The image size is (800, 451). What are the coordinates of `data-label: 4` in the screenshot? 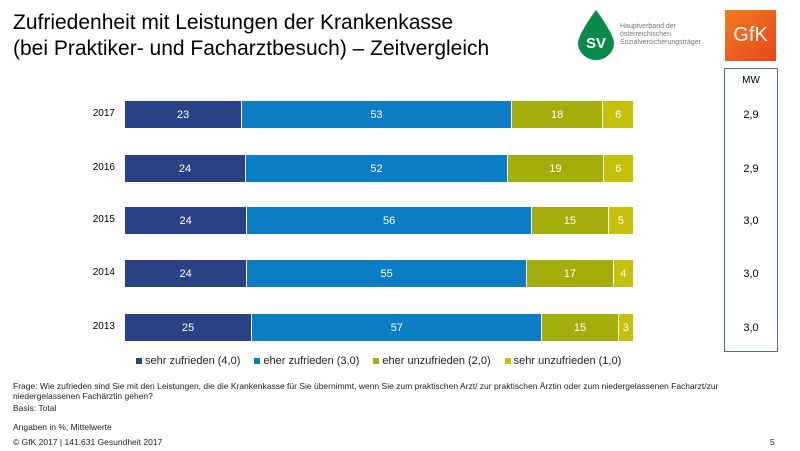 It's located at (623, 273).